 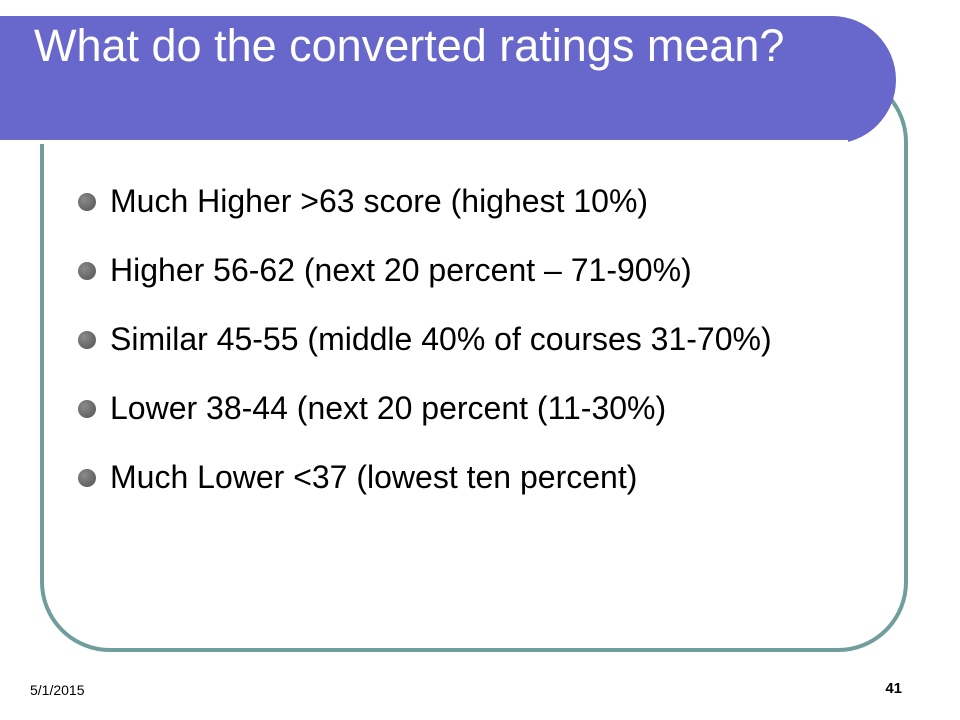 What do you see at coordinates (893, 688) in the screenshot?
I see `page-number: 41` at bounding box center [893, 688].